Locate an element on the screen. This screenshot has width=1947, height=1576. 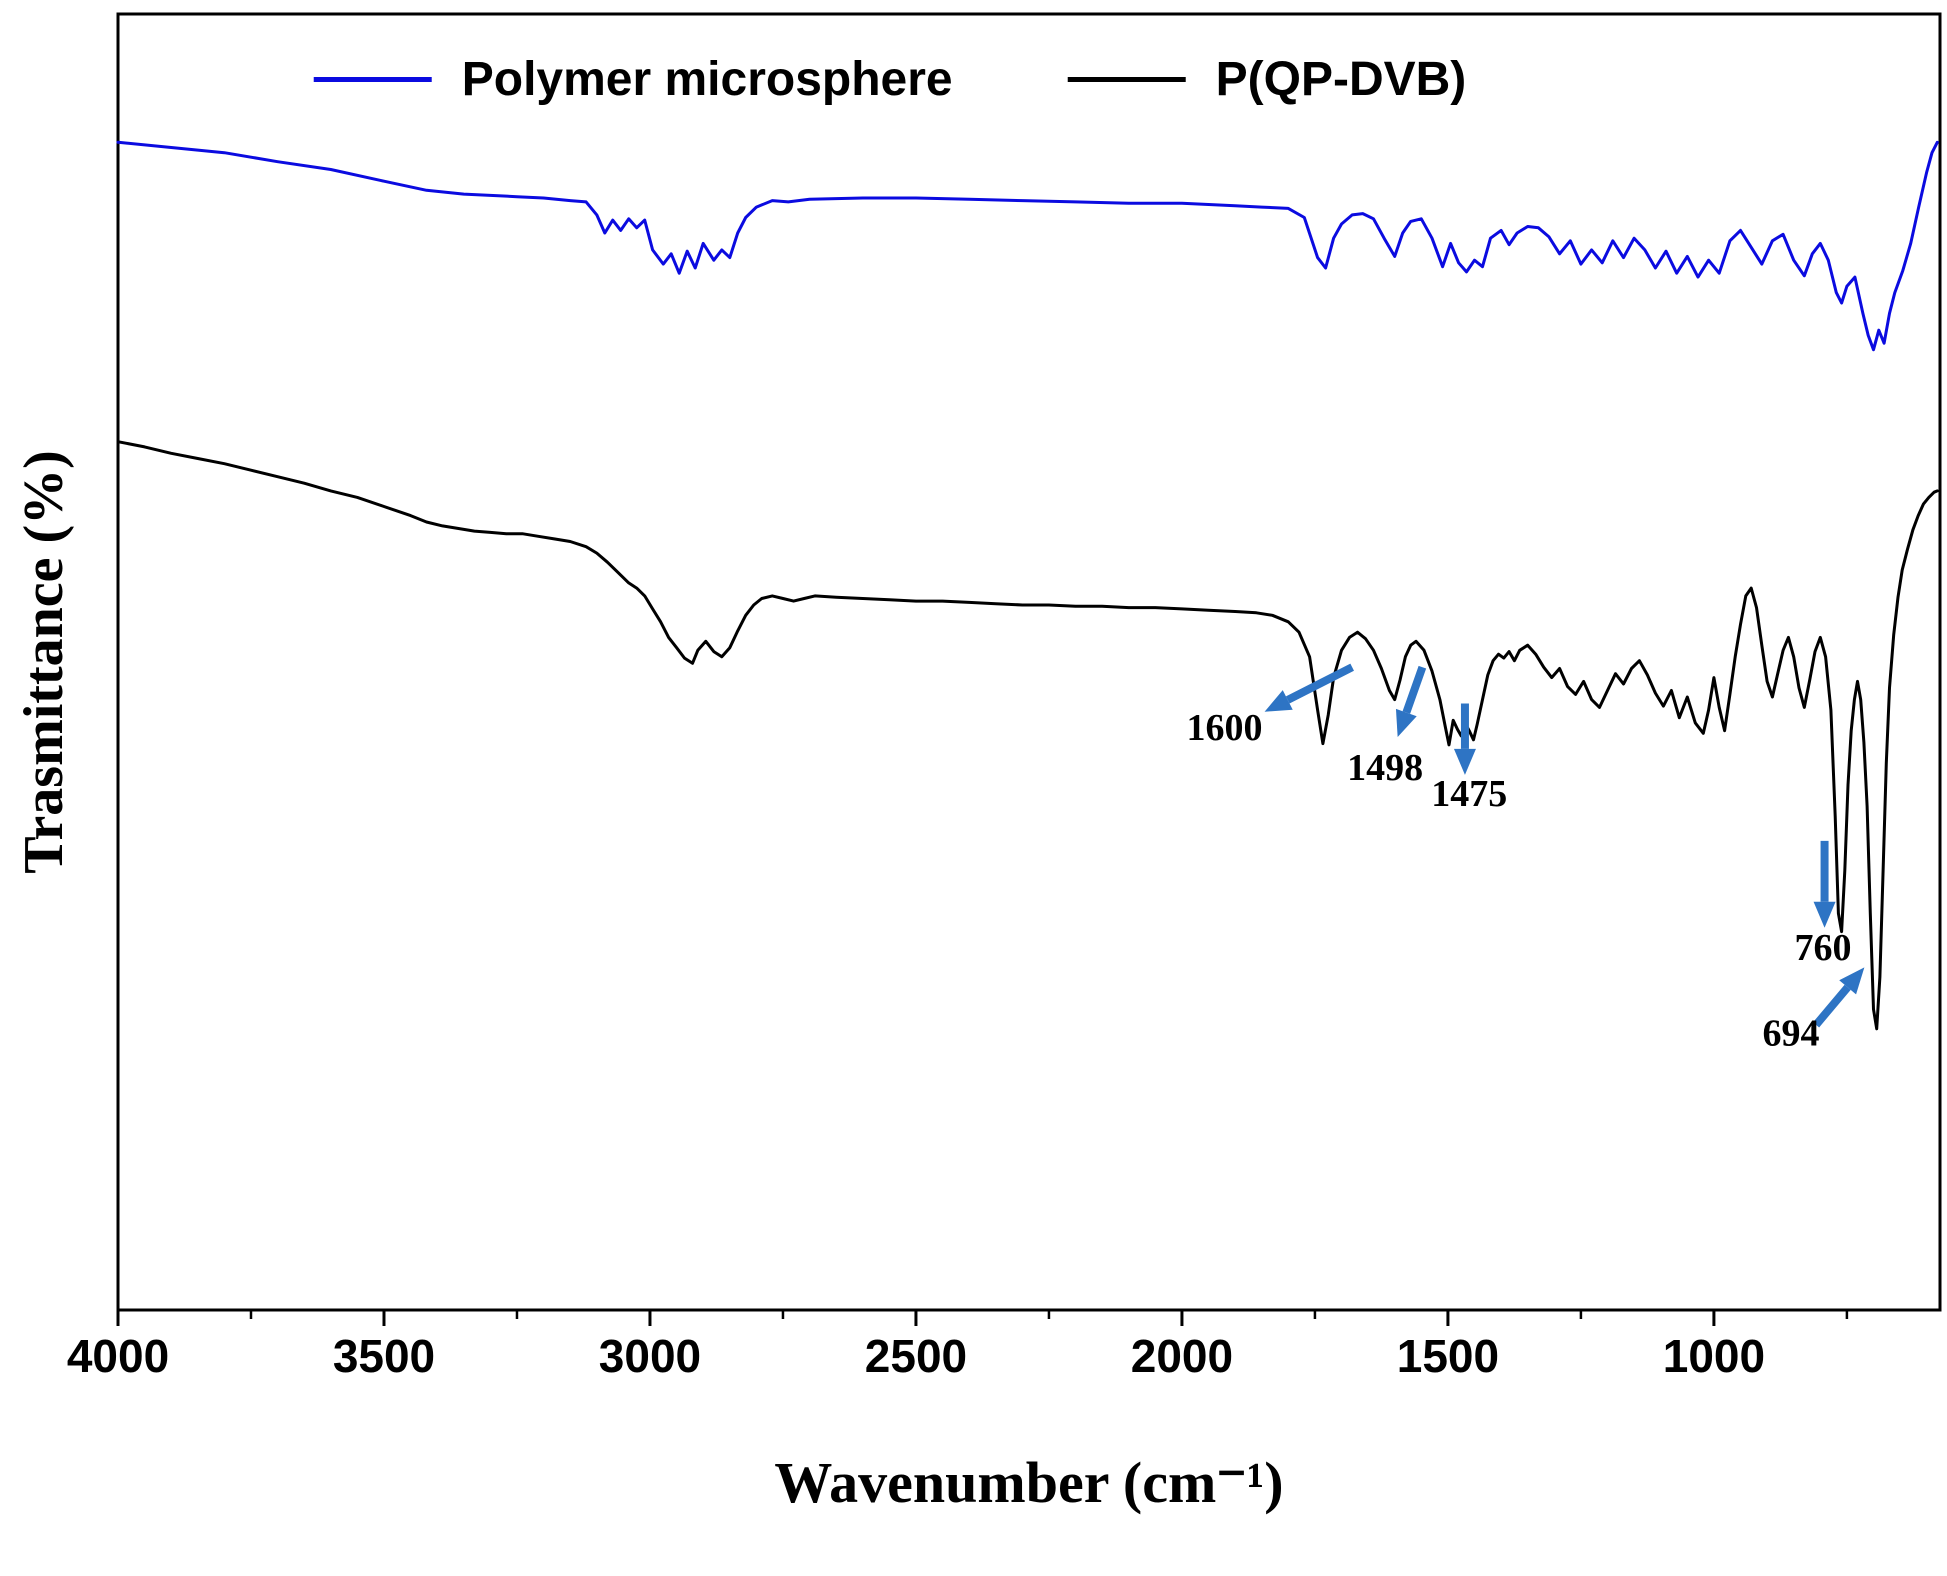
x-tick-label: 3000 is located at coordinates (650, 1356).